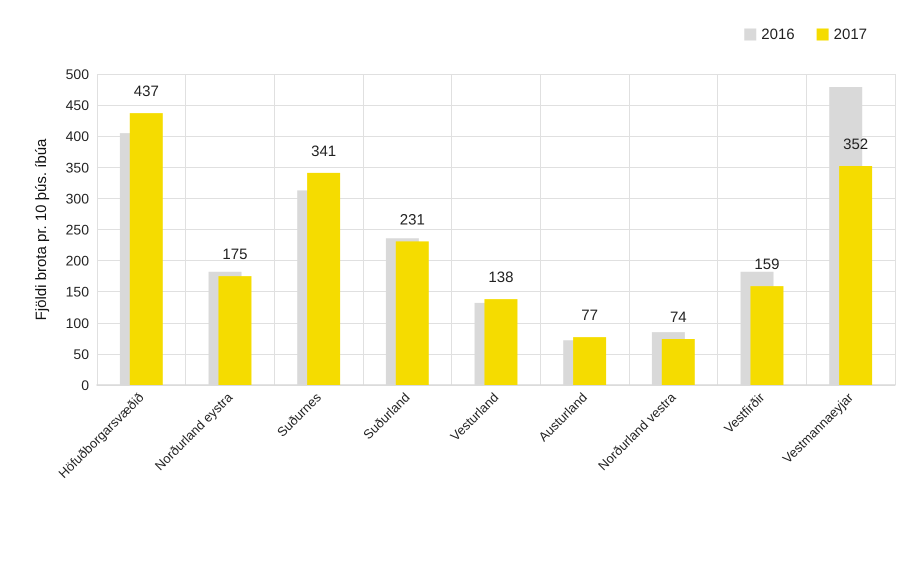  What do you see at coordinates (501, 277) in the screenshot?
I see `data-label: 138` at bounding box center [501, 277].